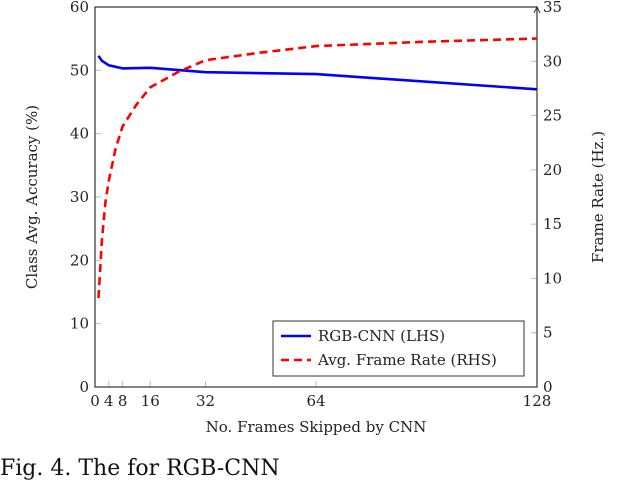  Describe the element at coordinates (407, 360) in the screenshot. I see `legend-label-1: Avg. Frame Rate (RHS)` at that location.